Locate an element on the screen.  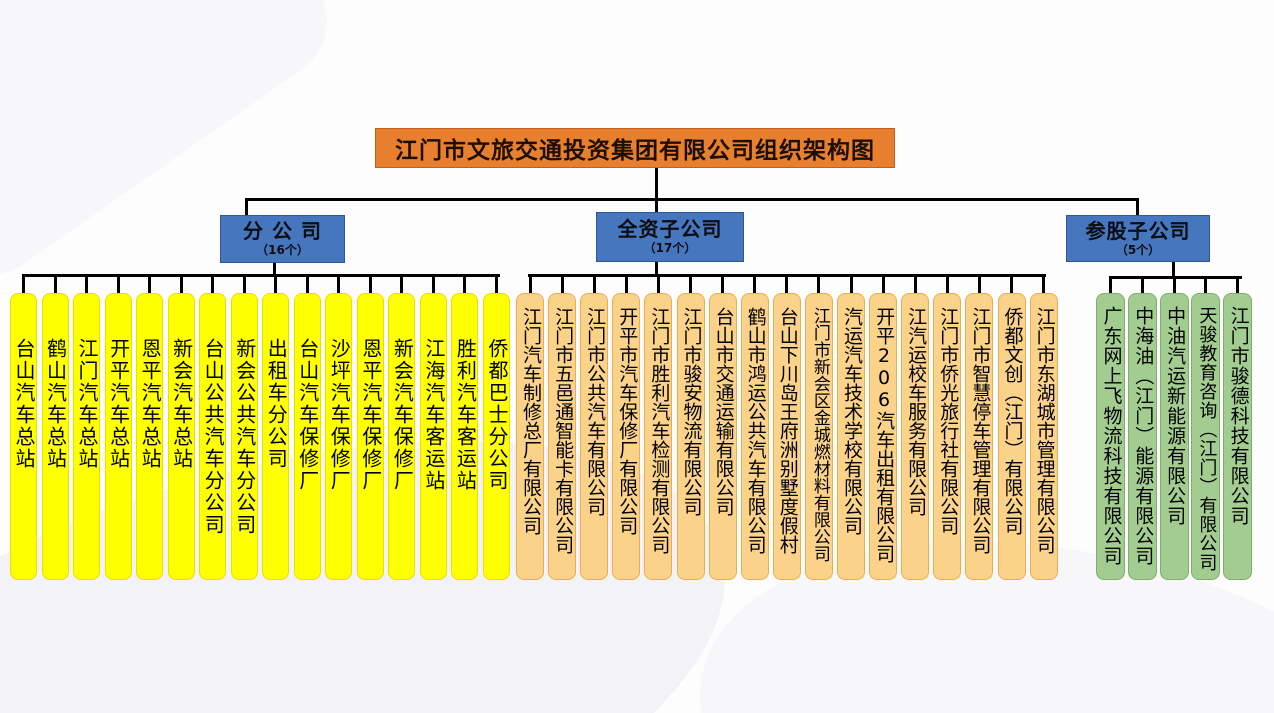
org-node-box-branch-companies: 新会公共汽车分公司 is located at coordinates (244, 436).